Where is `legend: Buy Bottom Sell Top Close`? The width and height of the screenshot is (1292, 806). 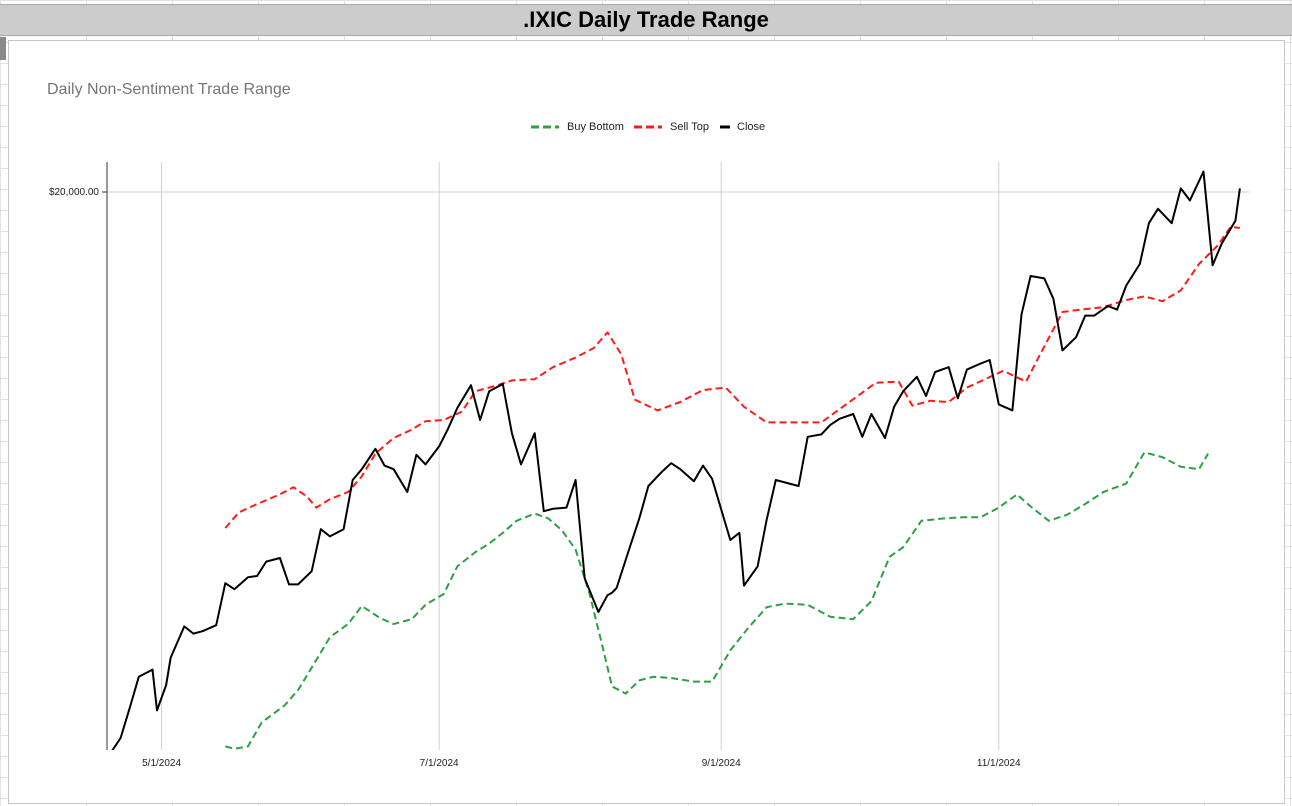 legend: Buy Bottom Sell Top Close is located at coordinates (648, 127).